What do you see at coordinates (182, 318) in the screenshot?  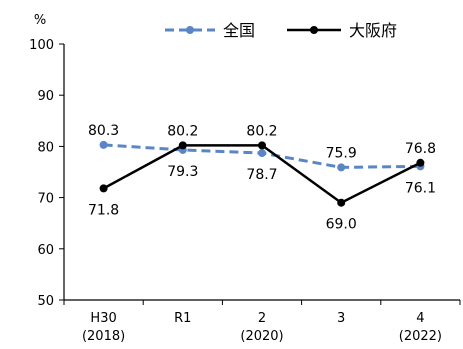 I see `x-tick-label: R1` at bounding box center [182, 318].